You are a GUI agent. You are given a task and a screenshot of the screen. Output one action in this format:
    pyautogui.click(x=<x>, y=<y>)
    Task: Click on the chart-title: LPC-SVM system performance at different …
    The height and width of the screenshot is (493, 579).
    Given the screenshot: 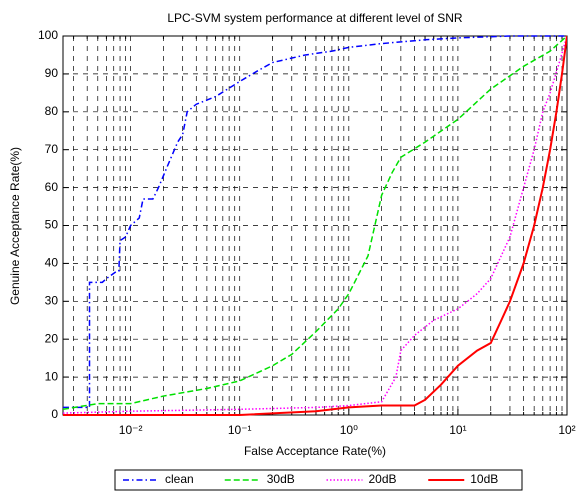 What is the action you would take?
    pyautogui.click(x=315, y=18)
    